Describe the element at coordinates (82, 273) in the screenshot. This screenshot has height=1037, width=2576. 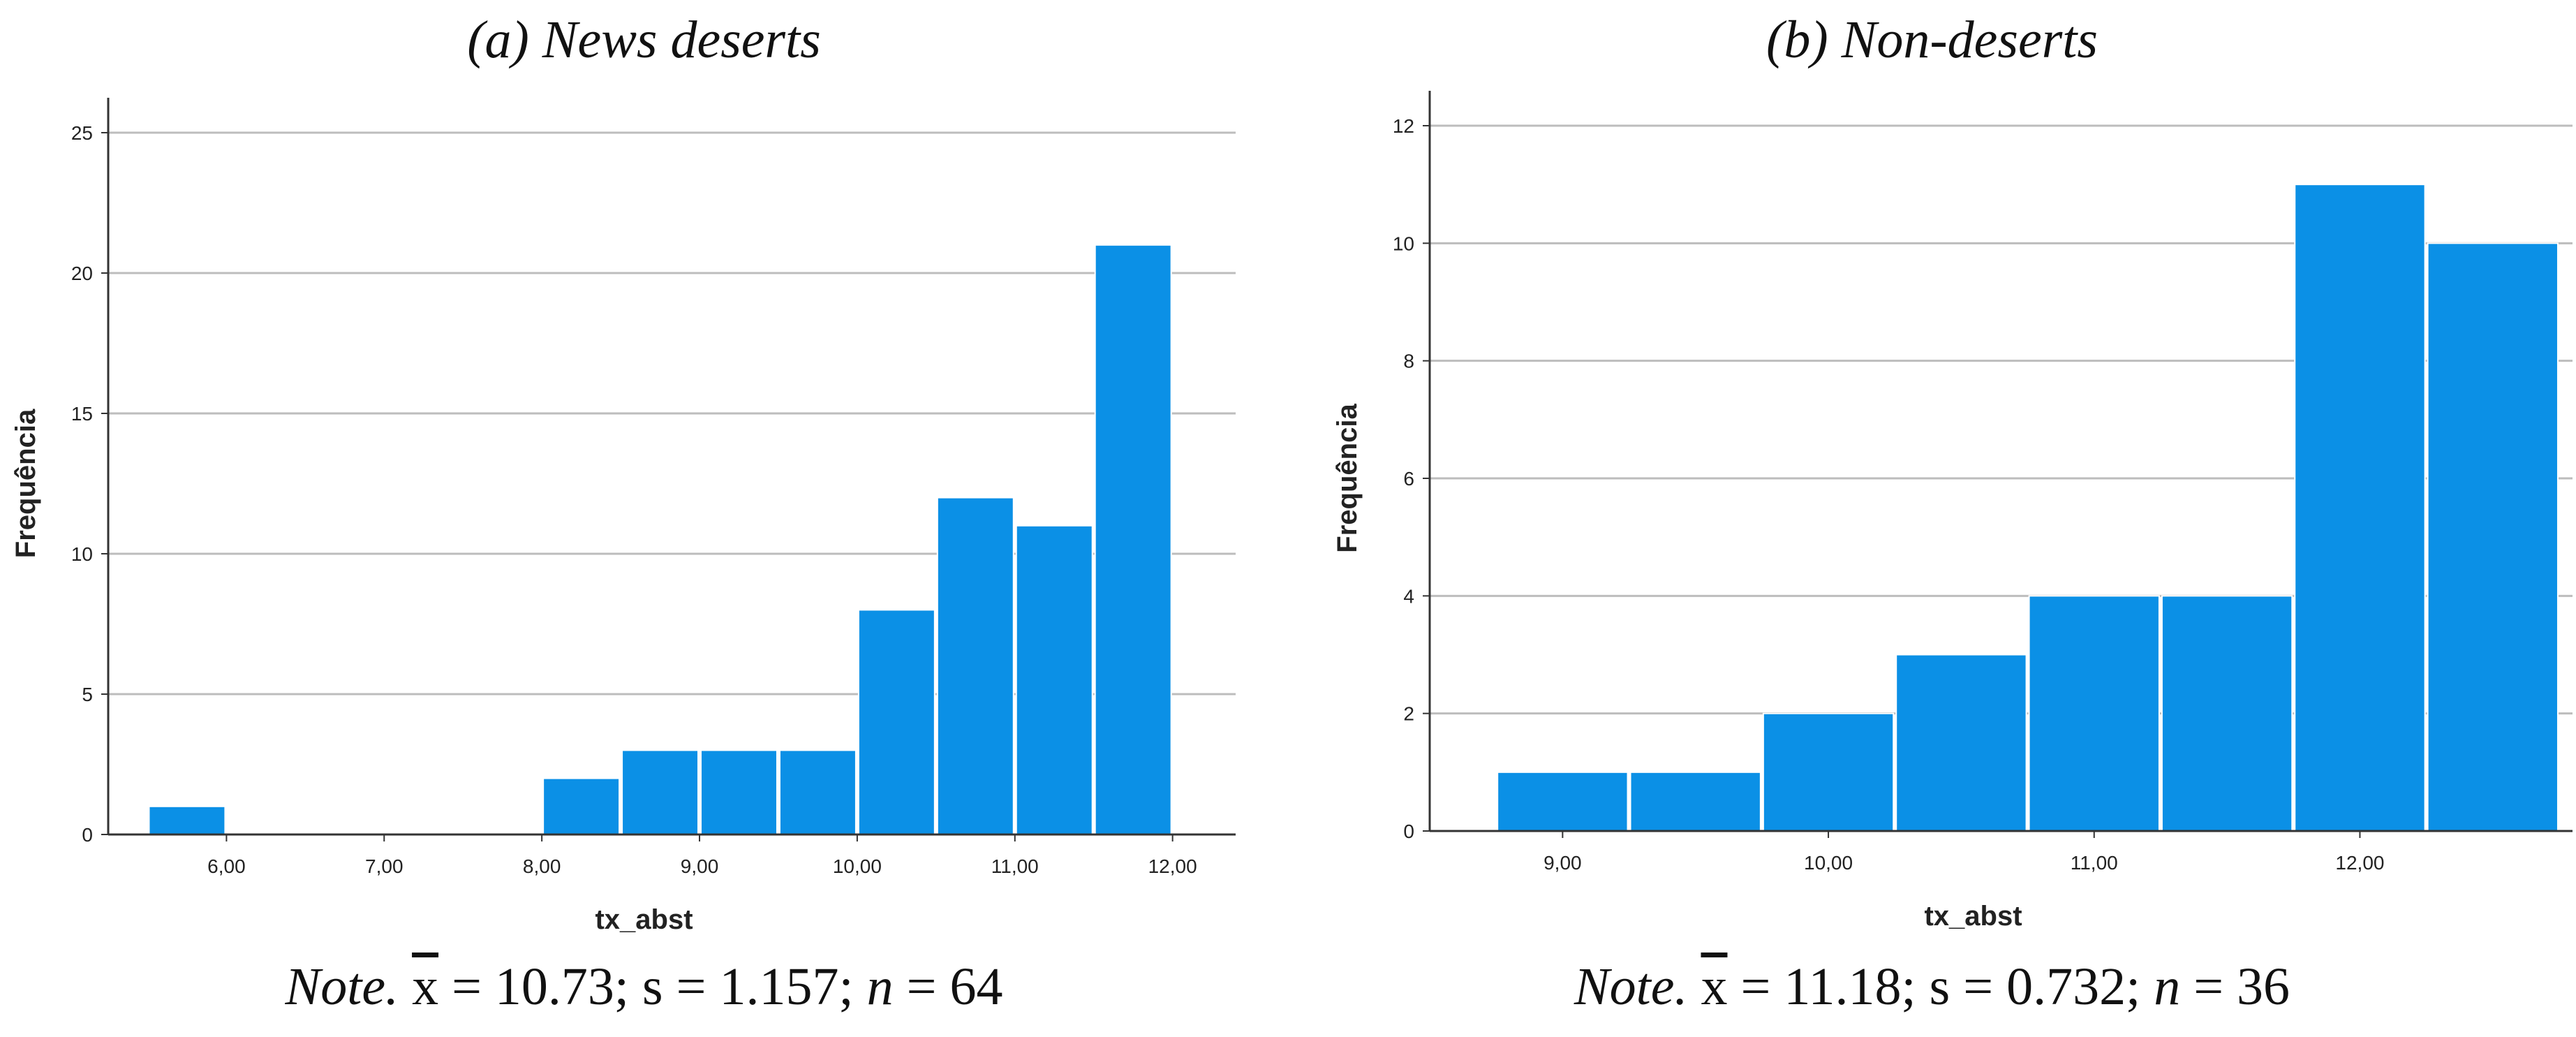
I see `y-tick-label: 20` at that location.